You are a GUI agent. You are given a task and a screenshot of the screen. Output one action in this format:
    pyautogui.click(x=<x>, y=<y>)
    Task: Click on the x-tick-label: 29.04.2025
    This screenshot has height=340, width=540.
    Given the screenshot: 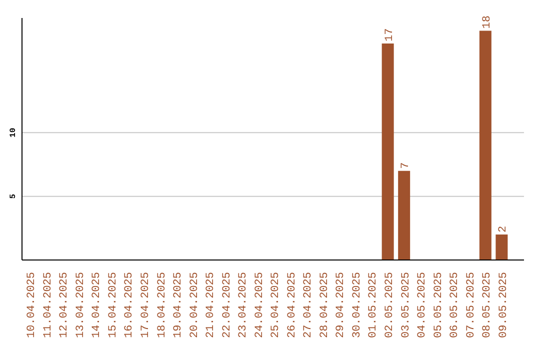 What is the action you would take?
    pyautogui.click(x=341, y=305)
    